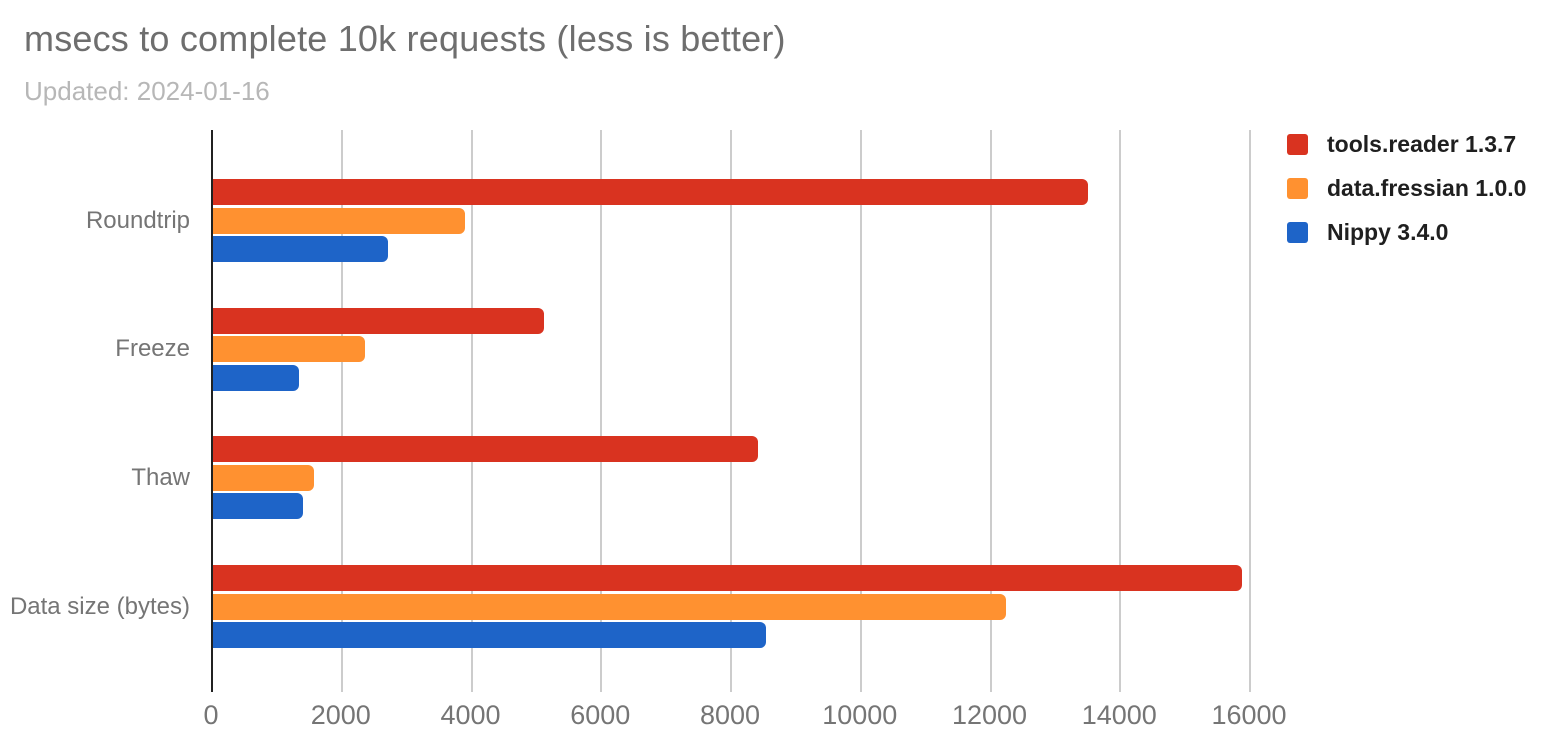 The width and height of the screenshot is (1546, 754). Describe the element at coordinates (341, 411) in the screenshot. I see `gridline-2000` at that location.